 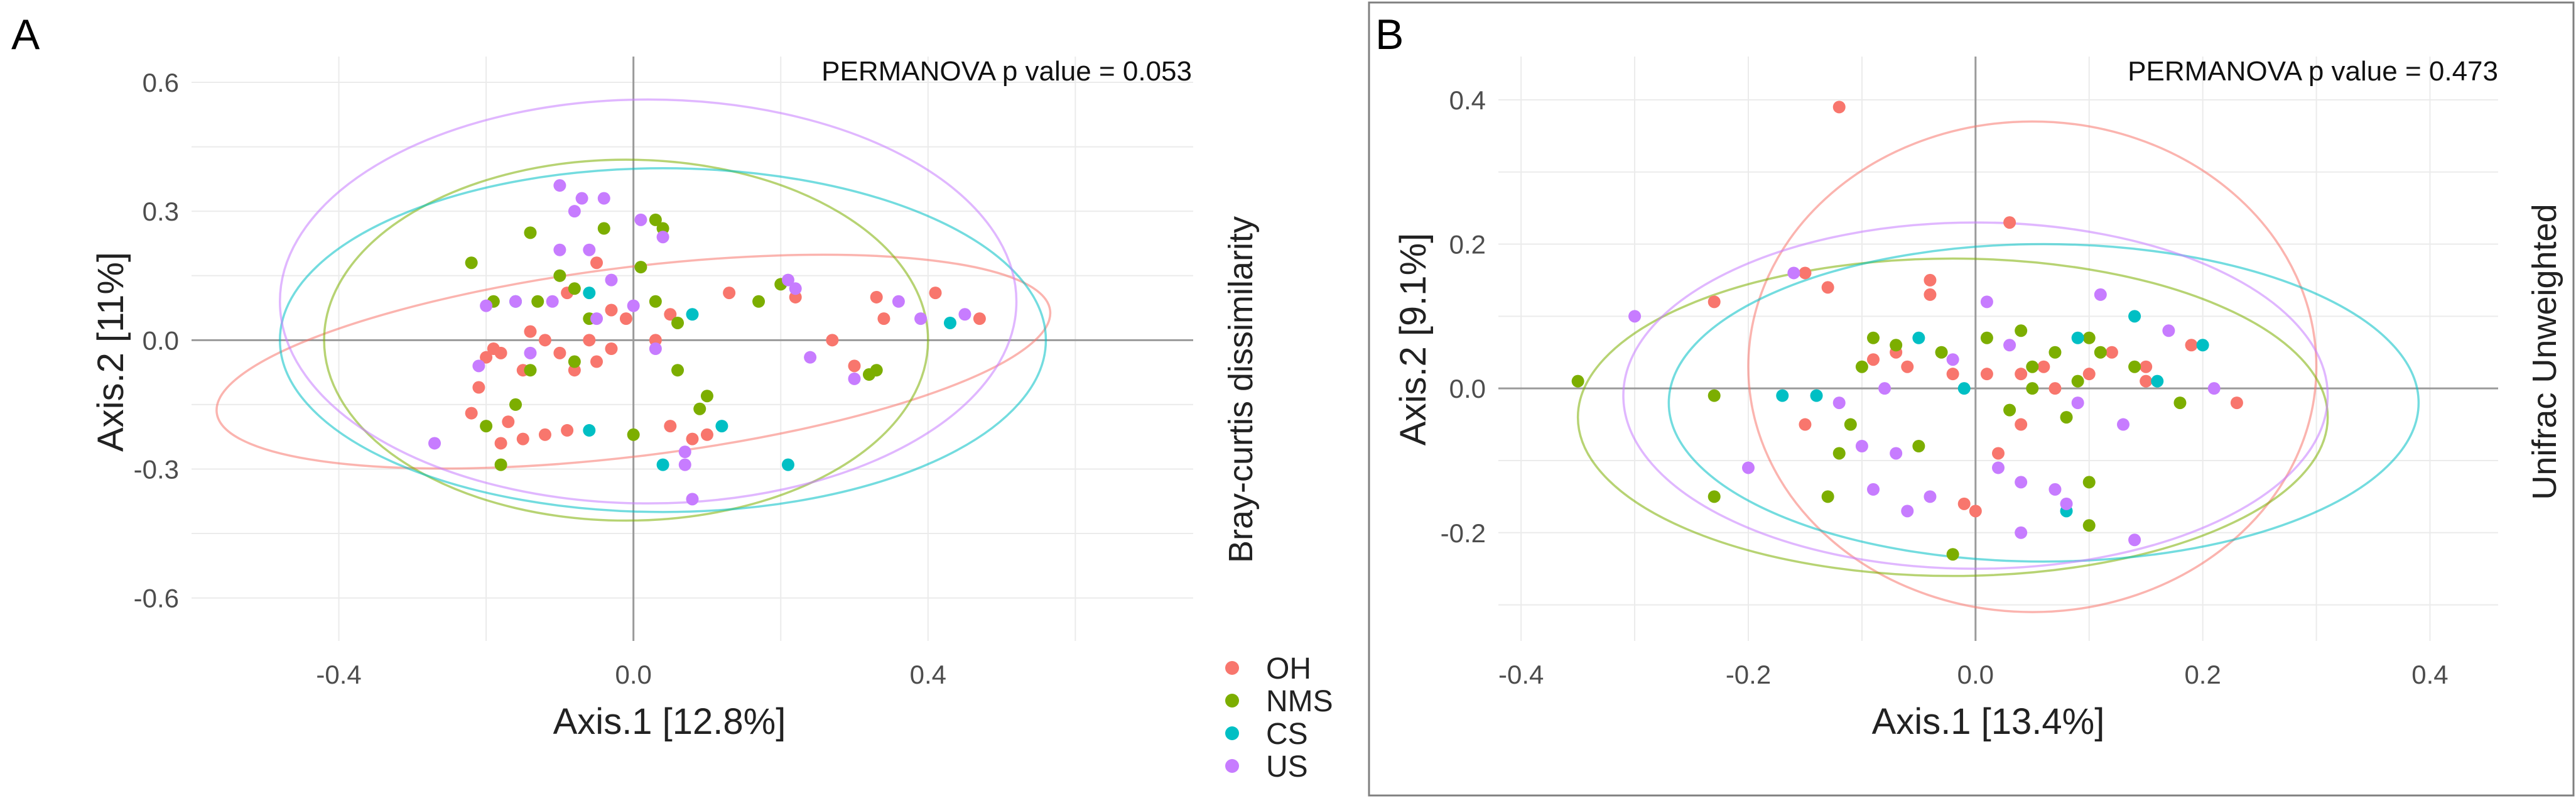 I want to click on panel-b-ellipse-cs, so click(x=2044, y=403).